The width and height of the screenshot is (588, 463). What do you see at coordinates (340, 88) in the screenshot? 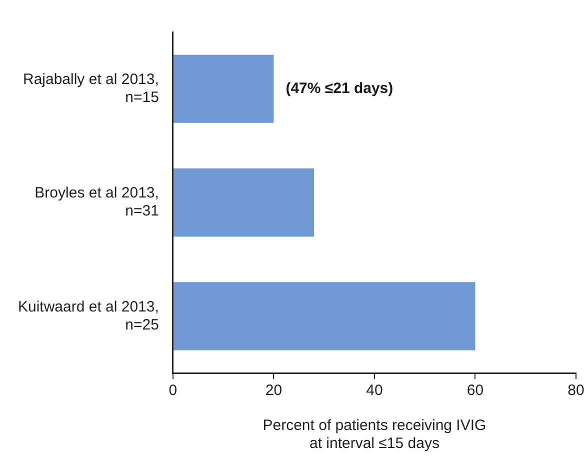
I see `annotation: (47% ≤21 days)` at bounding box center [340, 88].